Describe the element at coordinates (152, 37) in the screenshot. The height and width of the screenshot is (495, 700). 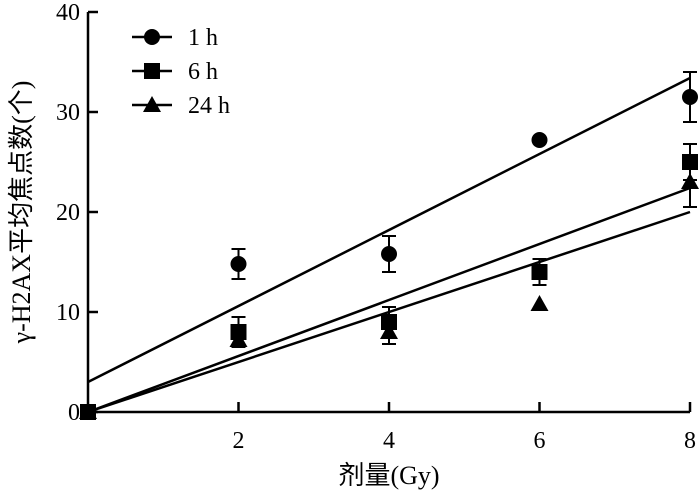
I see `legend-marker-circle` at that location.